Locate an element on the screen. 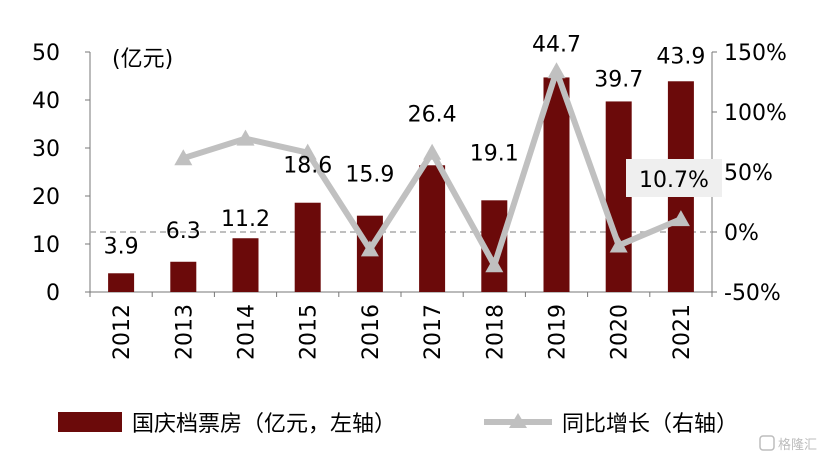 The image size is (837, 463). bar-value-label: 43.9 is located at coordinates (680, 56).